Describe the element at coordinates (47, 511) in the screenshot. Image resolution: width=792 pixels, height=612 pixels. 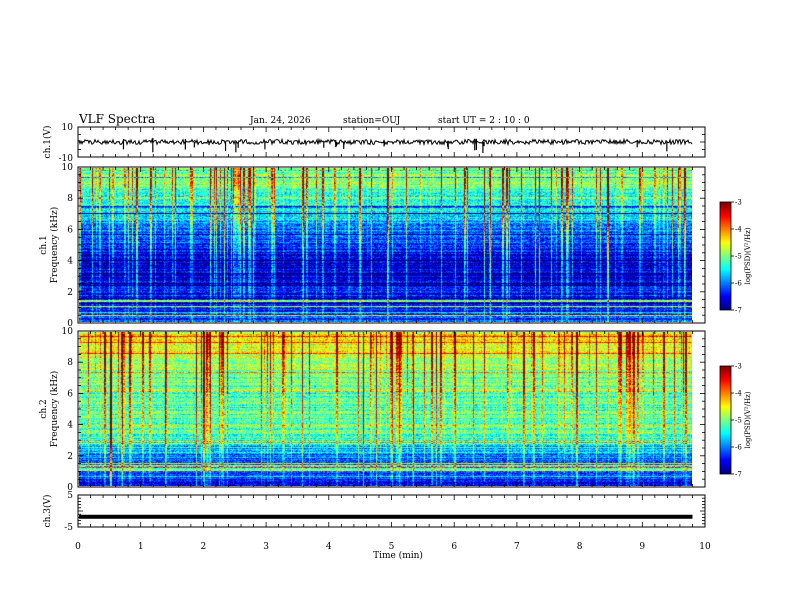
I see `ch3-wave-ylabel: ch.3(V)` at that location.